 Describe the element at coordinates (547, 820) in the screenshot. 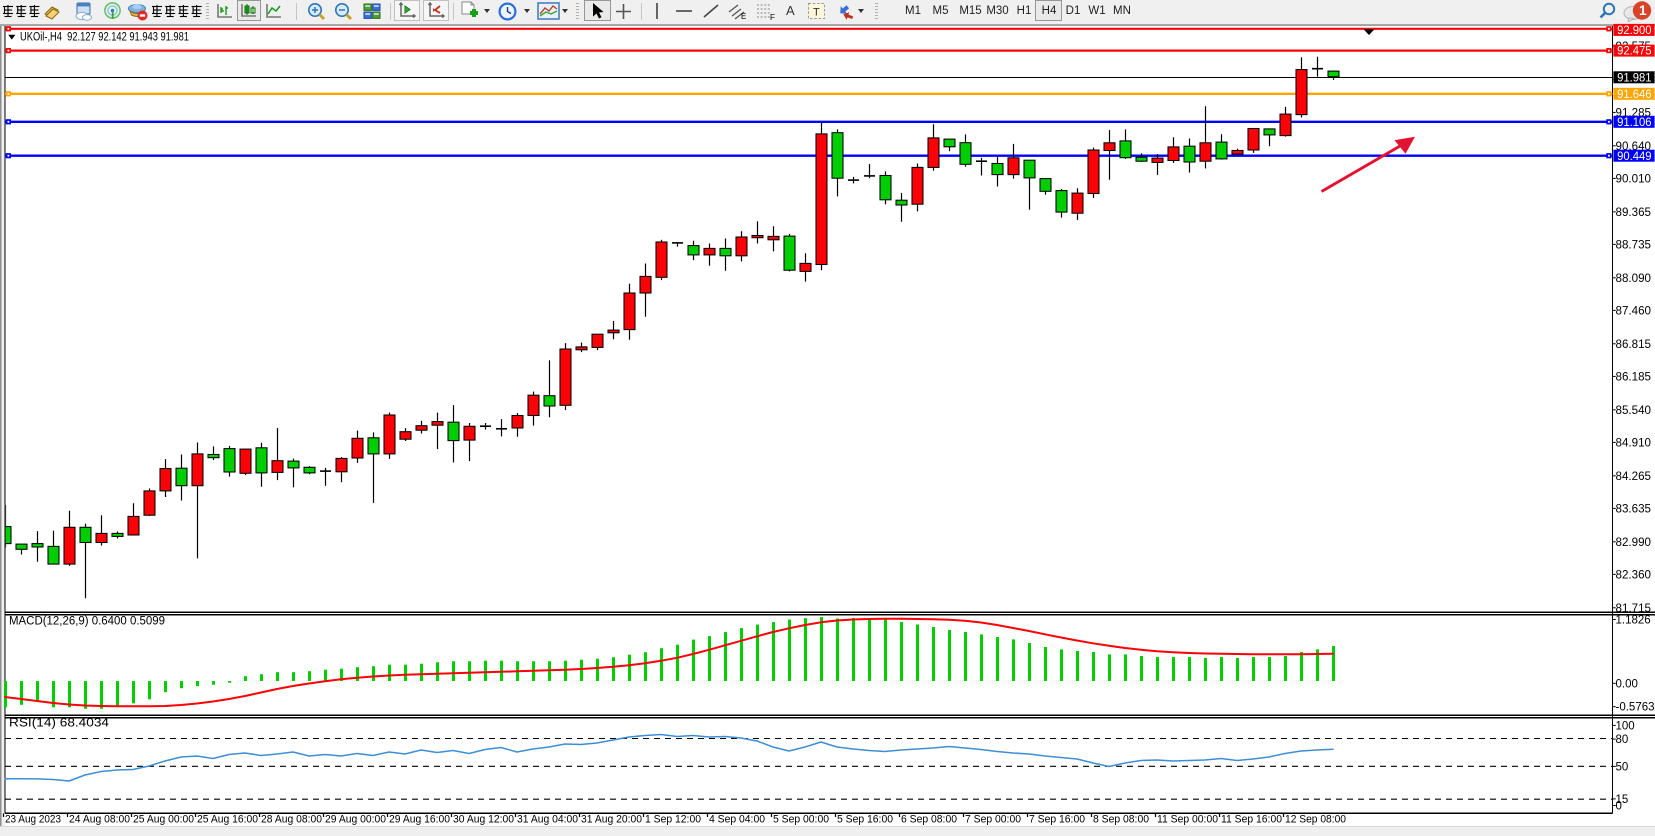

I see `svg-text: 31 Aug 04:00` at that location.